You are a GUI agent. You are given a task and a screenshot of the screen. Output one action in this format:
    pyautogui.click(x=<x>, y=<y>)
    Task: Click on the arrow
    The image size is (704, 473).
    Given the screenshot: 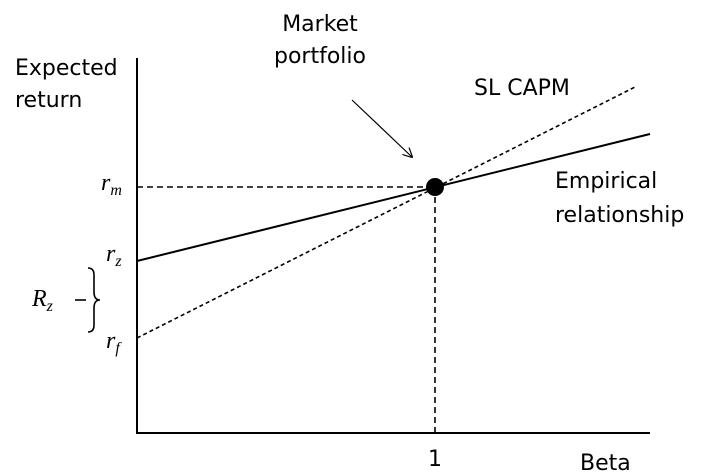 What is the action you would take?
    pyautogui.click(x=381, y=128)
    